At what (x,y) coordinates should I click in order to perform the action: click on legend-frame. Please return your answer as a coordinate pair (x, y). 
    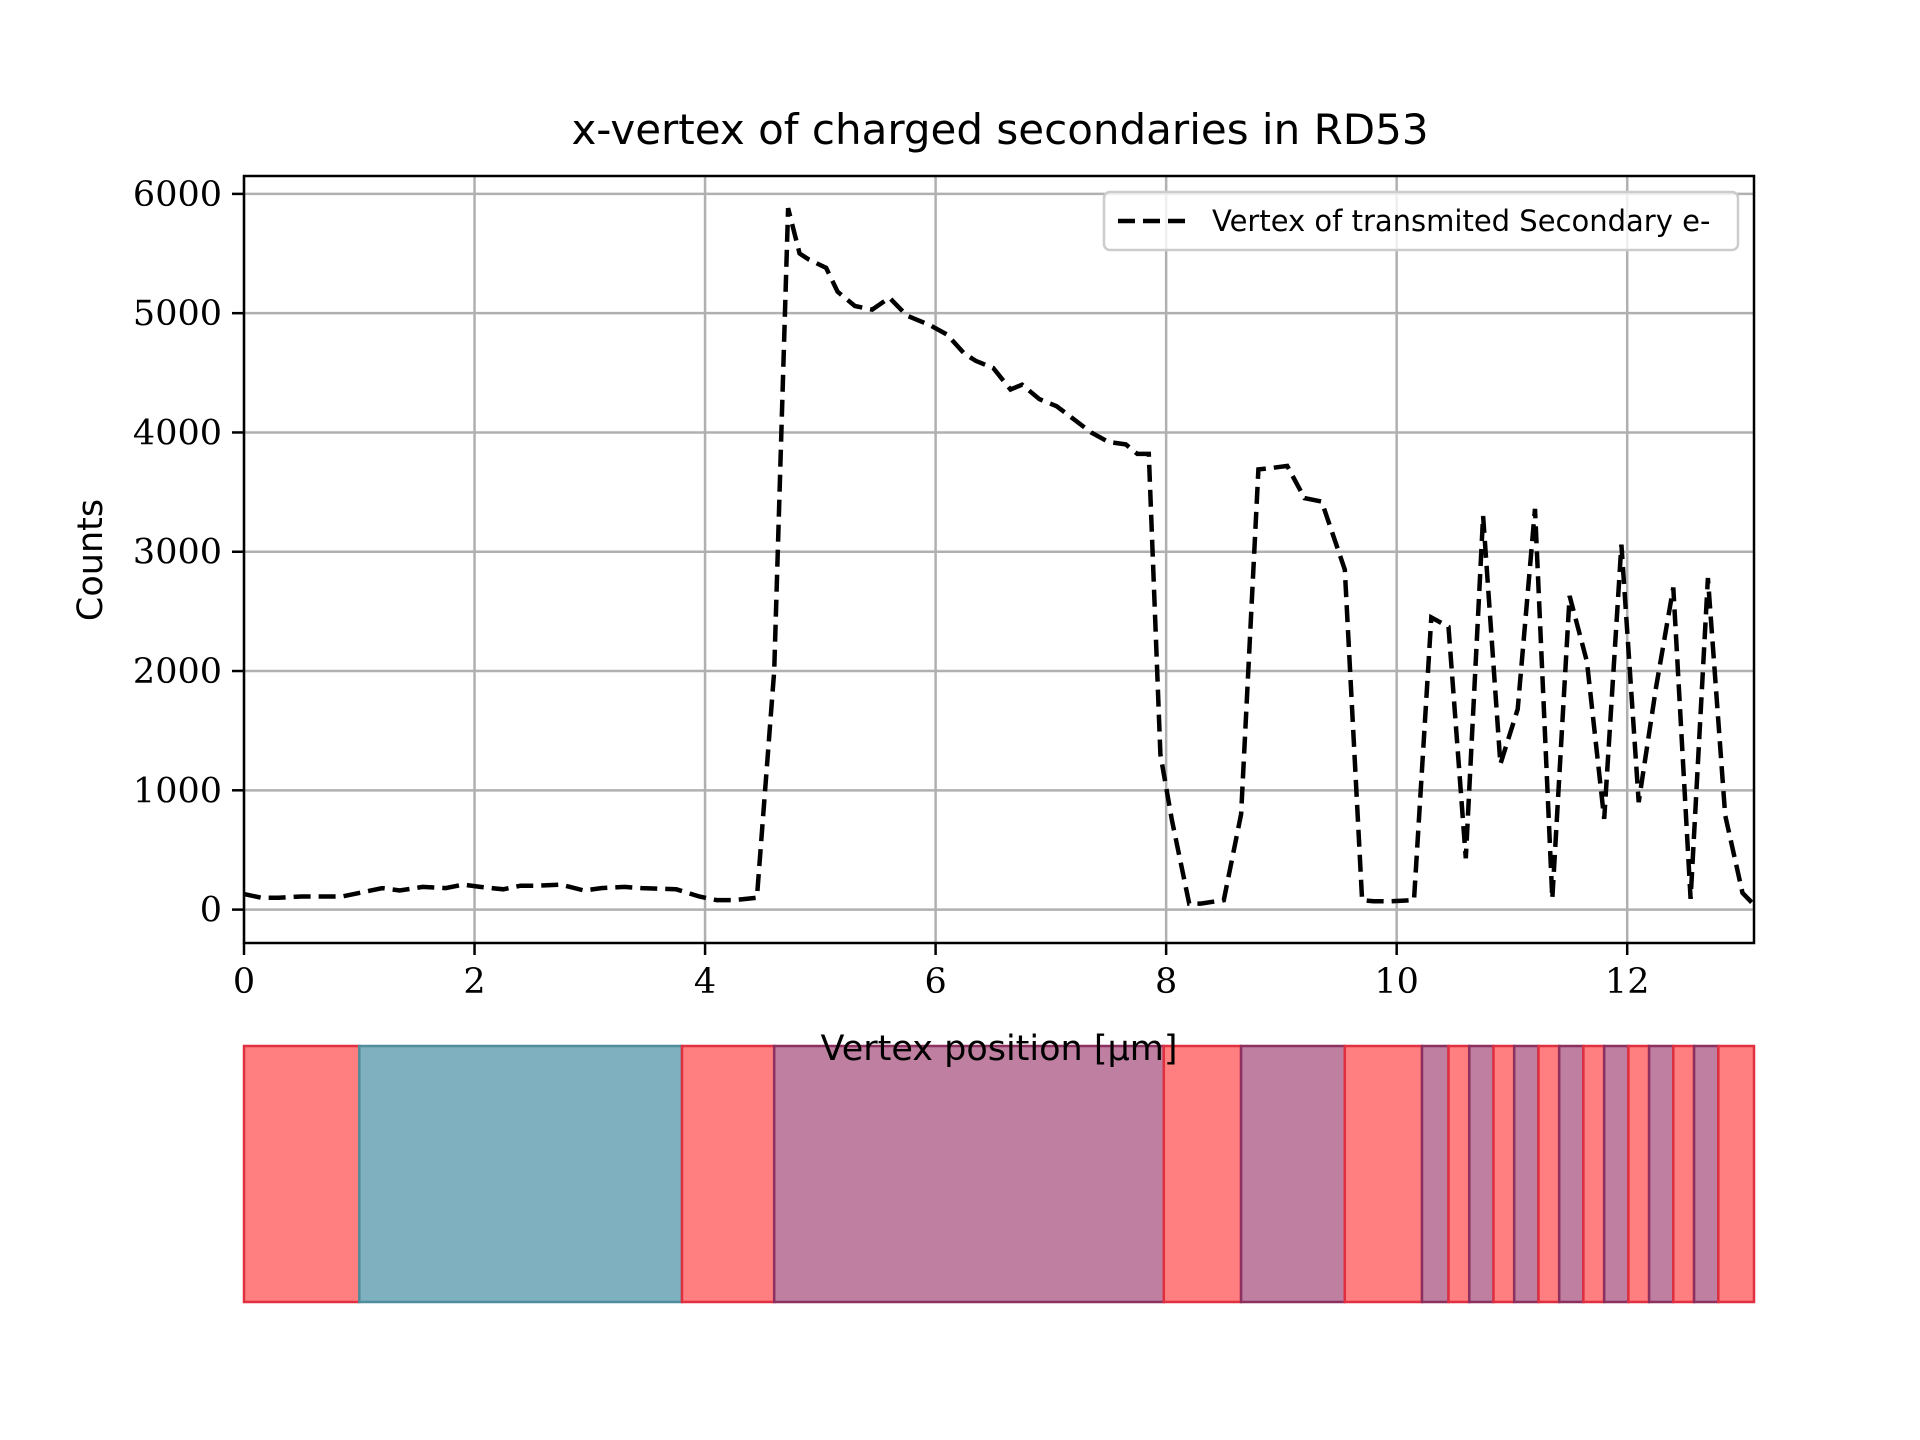
    Looking at the image, I should click on (1421, 221).